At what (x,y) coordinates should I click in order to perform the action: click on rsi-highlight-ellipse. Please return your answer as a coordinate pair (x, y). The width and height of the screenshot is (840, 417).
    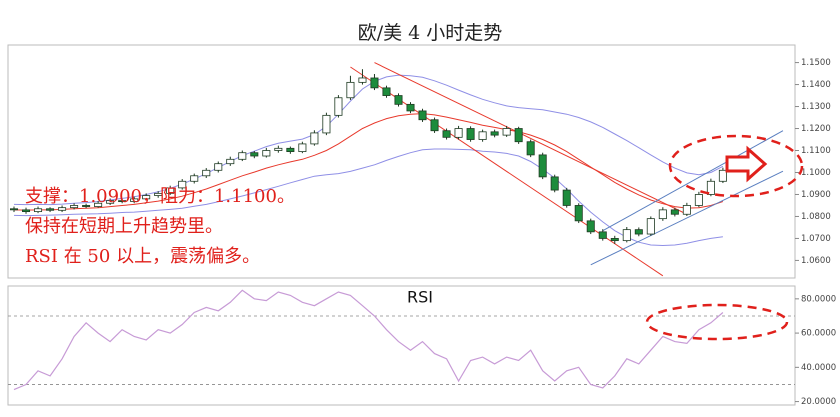
    Looking at the image, I should click on (717, 322).